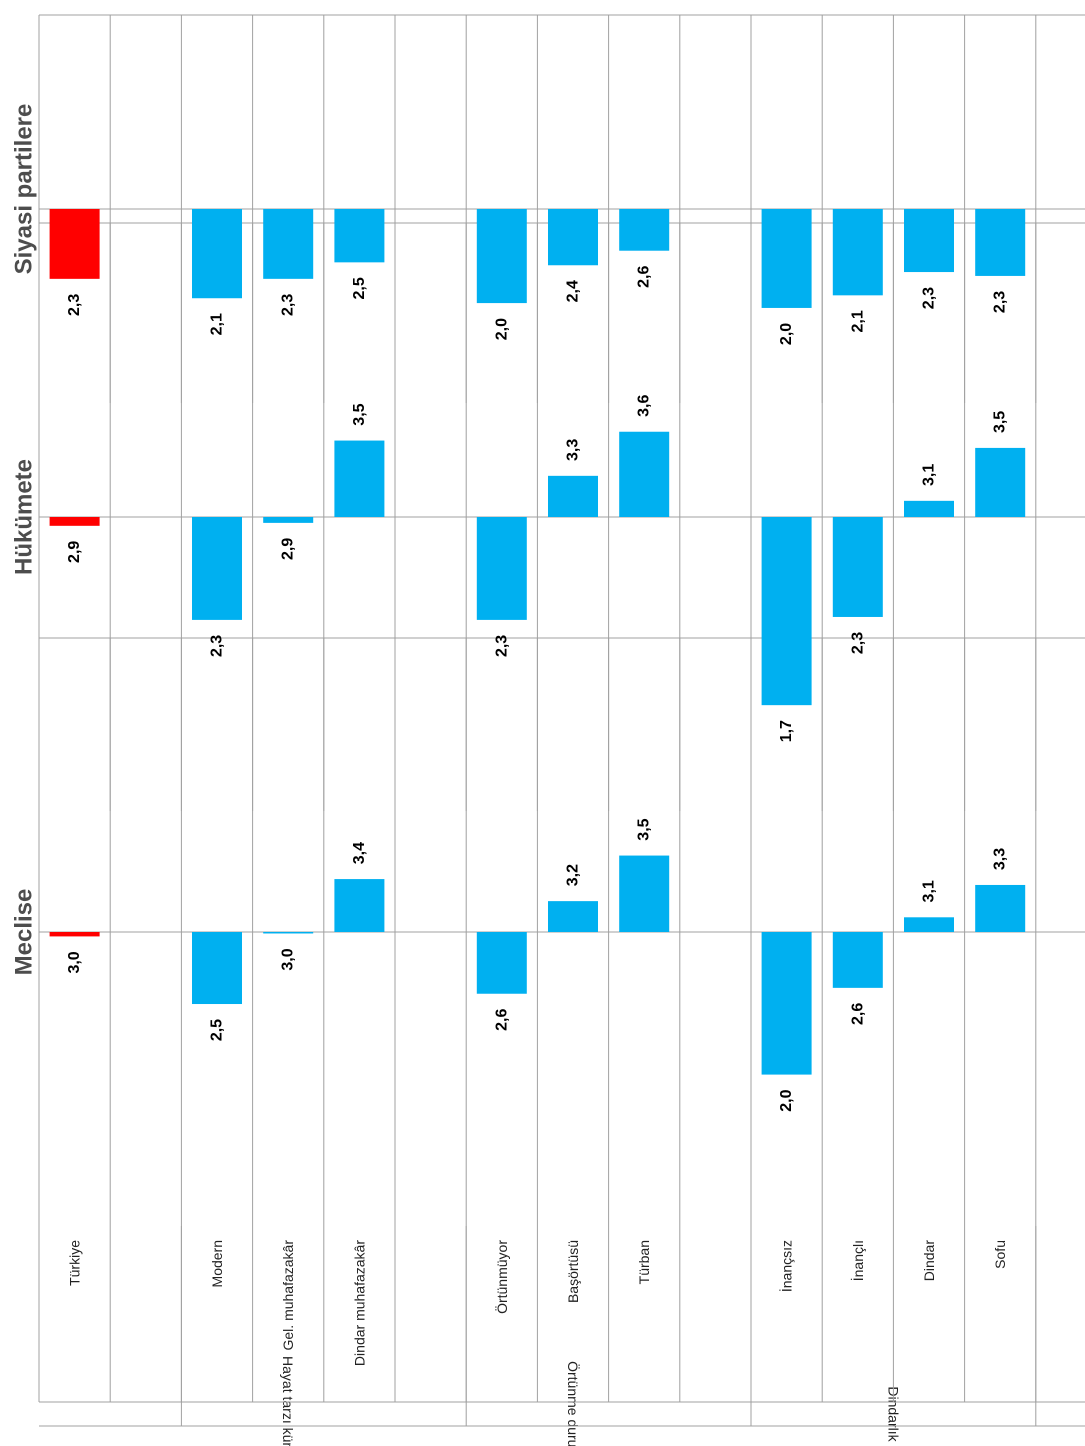 This screenshot has height=1446, width=1085. Describe the element at coordinates (893, 1414) in the screenshot. I see `group-label: Dindarlık` at that location.